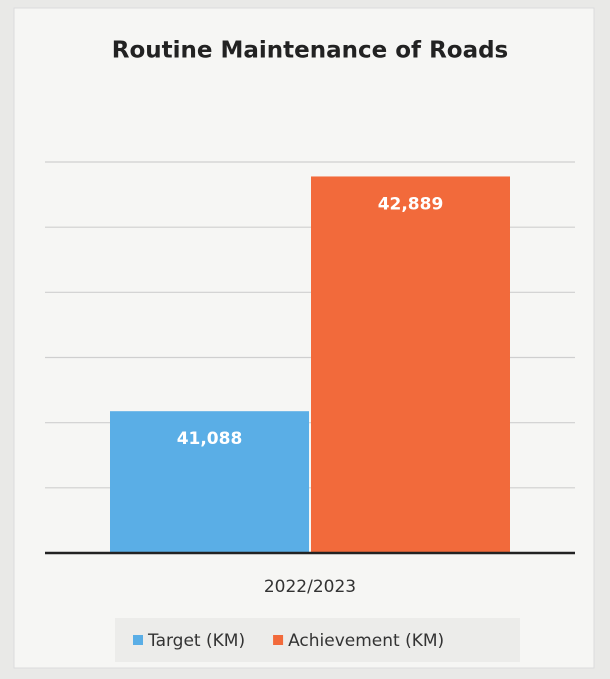  What do you see at coordinates (196, 641) in the screenshot?
I see `legend-label: Target (KM)` at bounding box center [196, 641].